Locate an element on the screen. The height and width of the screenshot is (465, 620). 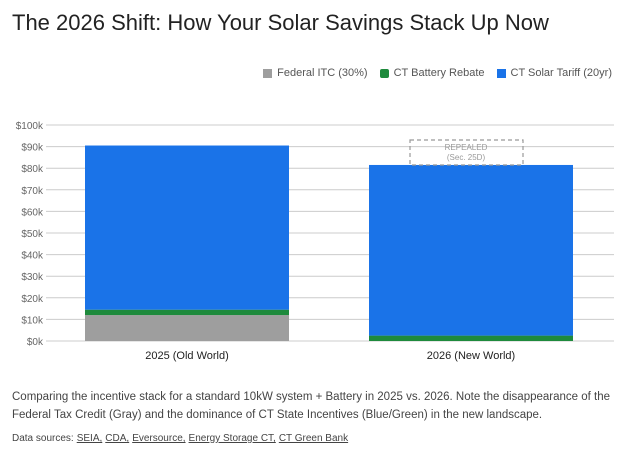
source-link: CDA, is located at coordinates (117, 438).